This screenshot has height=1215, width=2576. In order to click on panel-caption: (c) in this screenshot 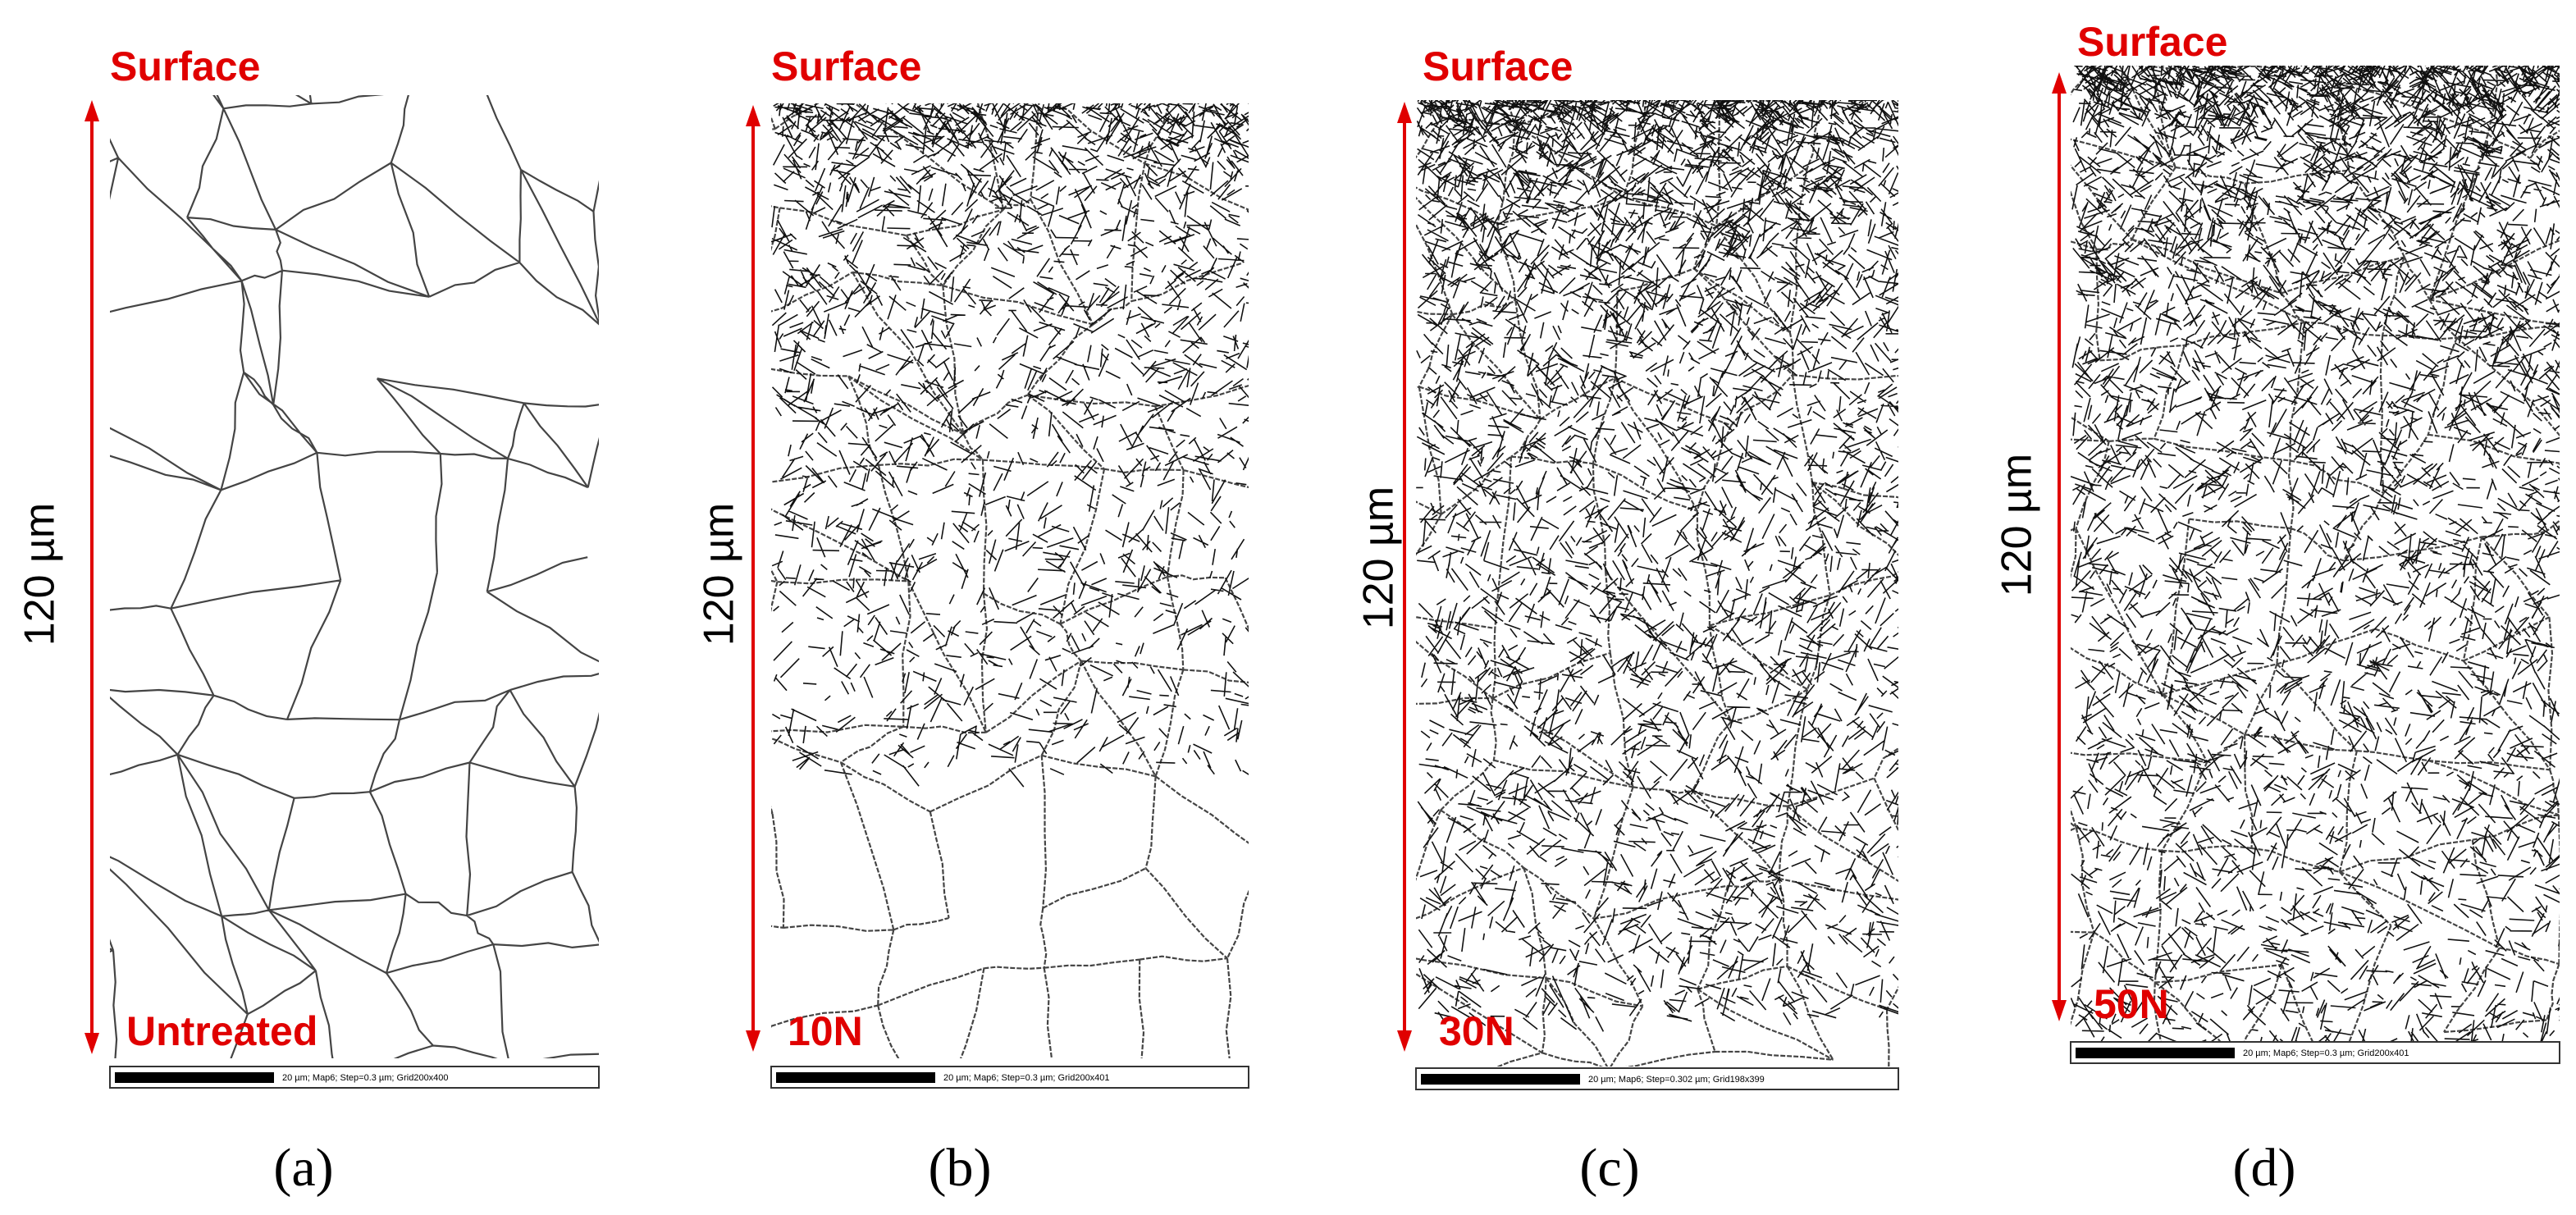, I will do `click(1609, 1168)`.